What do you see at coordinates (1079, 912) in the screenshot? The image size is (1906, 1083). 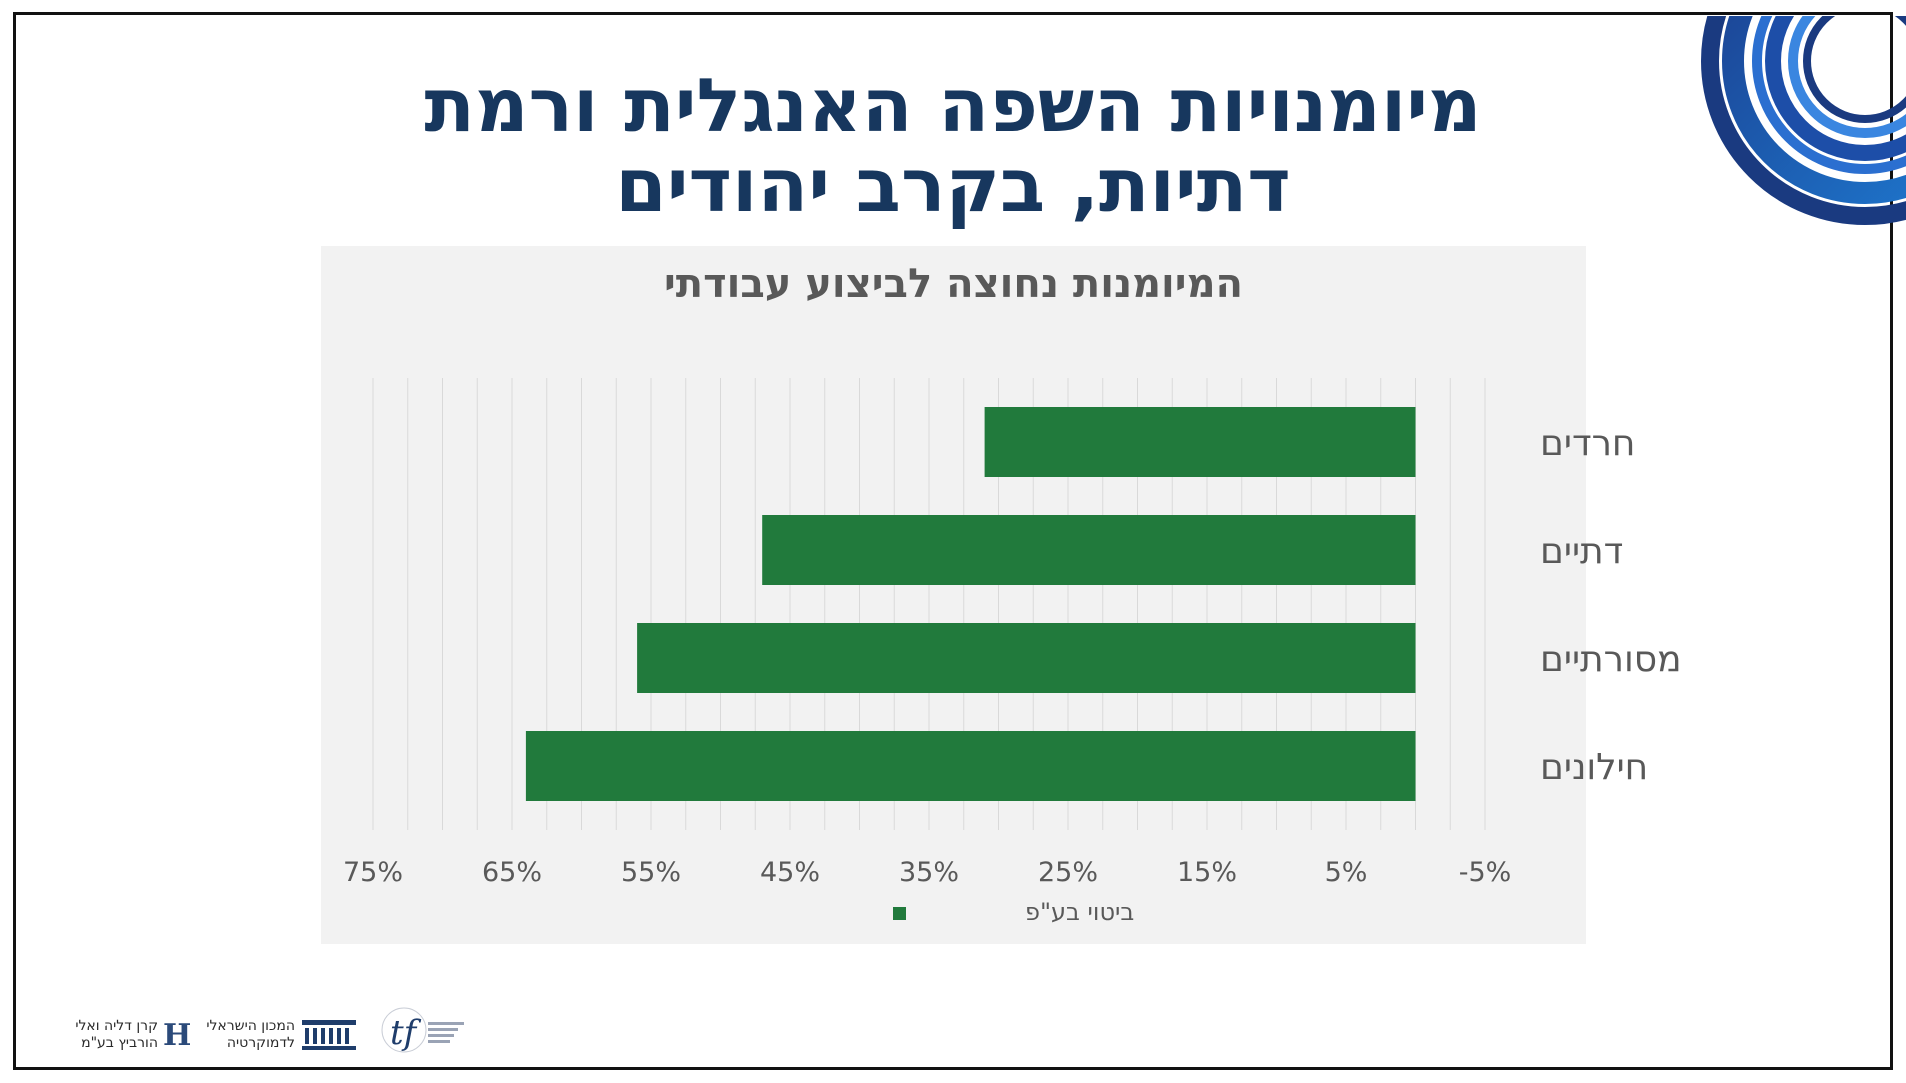 I see `legend-label: ביטוי בע"פ` at bounding box center [1079, 912].